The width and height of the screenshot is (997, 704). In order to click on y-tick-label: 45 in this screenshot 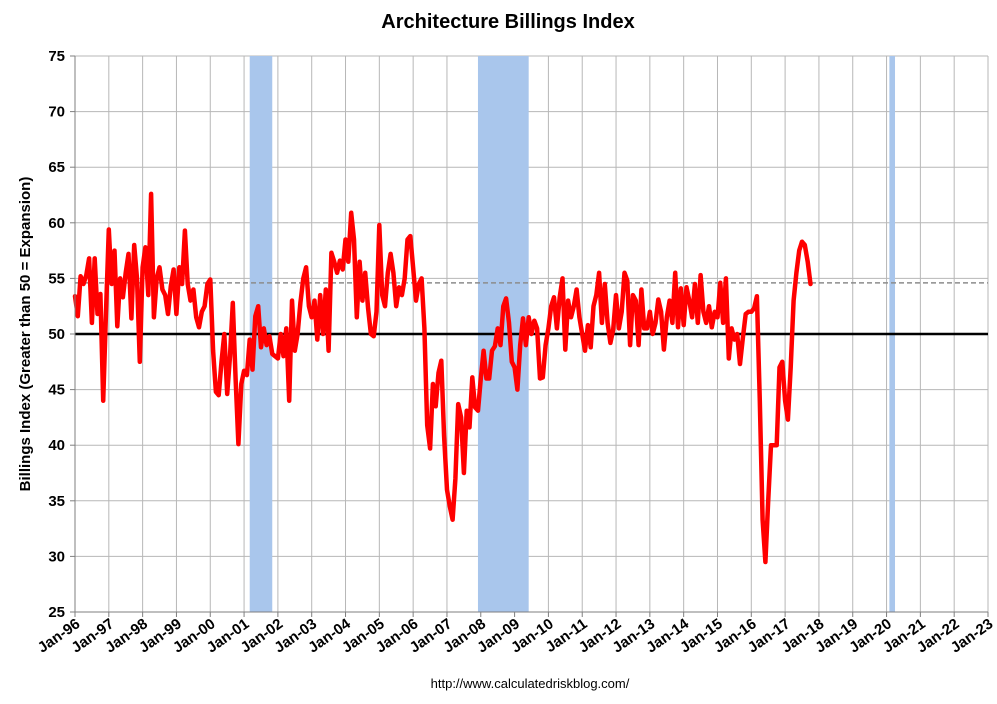, I will do `click(56, 390)`.